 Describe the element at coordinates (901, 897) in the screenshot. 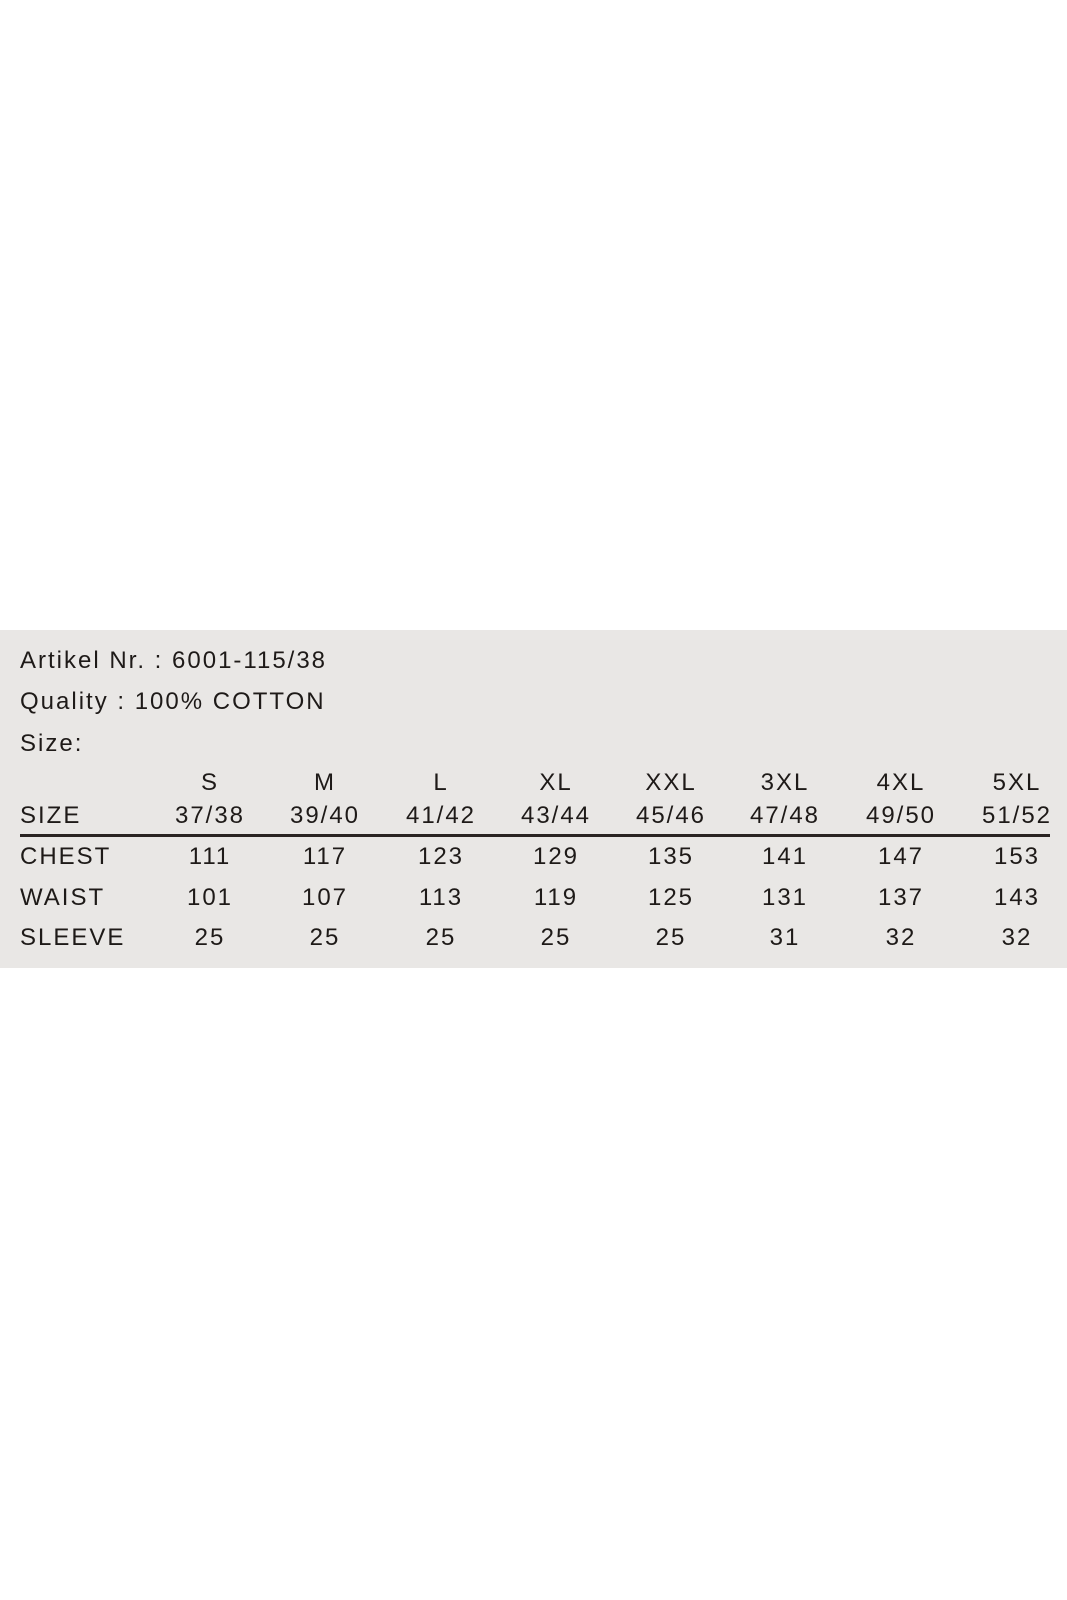

I see `table-cell: 137` at that location.